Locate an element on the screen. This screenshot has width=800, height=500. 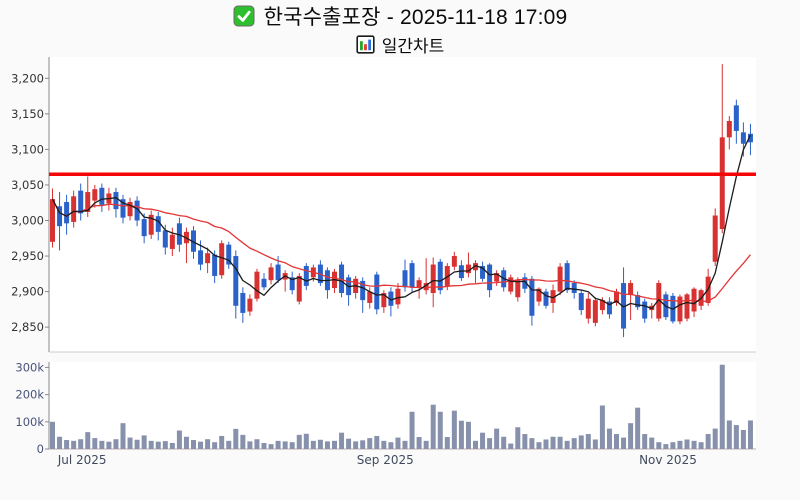
volume-tick-label: 300k is located at coordinates (29, 367).